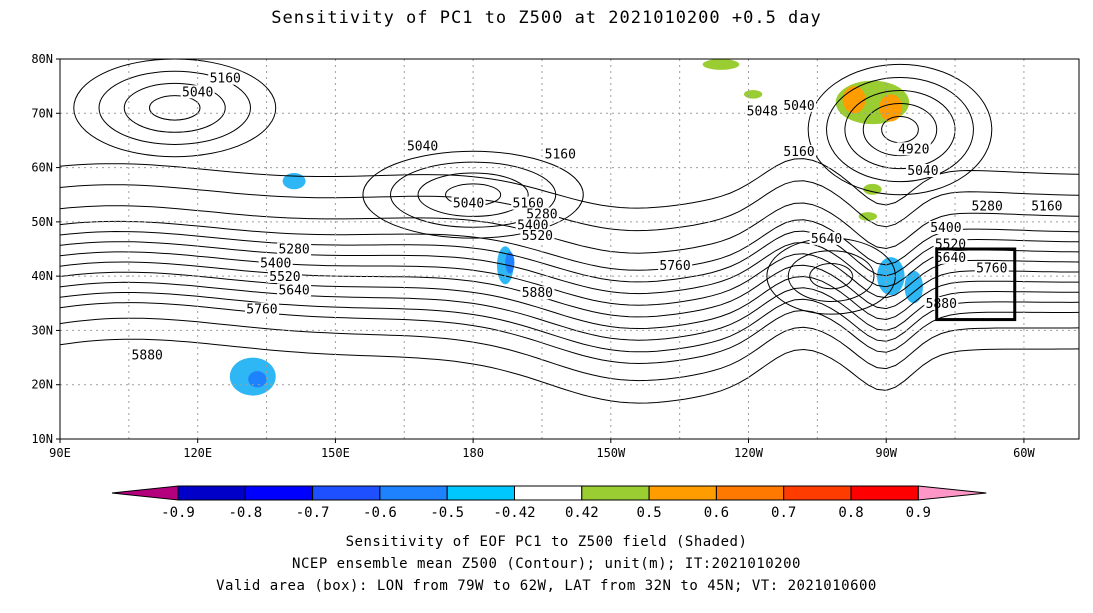 Image resolution: width=1093 pixels, height=613 pixels. What do you see at coordinates (145, 493) in the screenshot?
I see `colorbar-end-left` at bounding box center [145, 493].